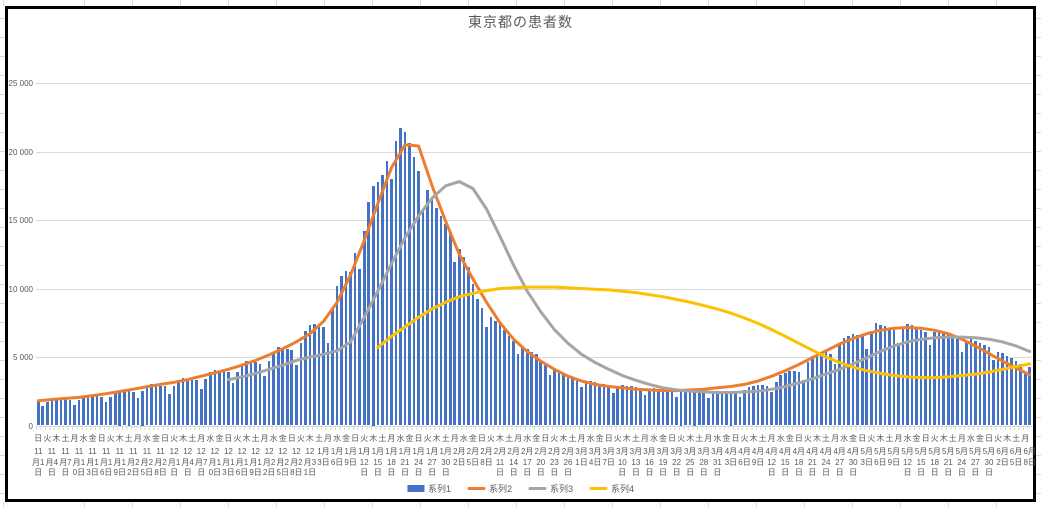 The height and width of the screenshot is (507, 1041). Describe the element at coordinates (611, 488) in the screenshot. I see `legend-item-系列4: 系列4` at that location.